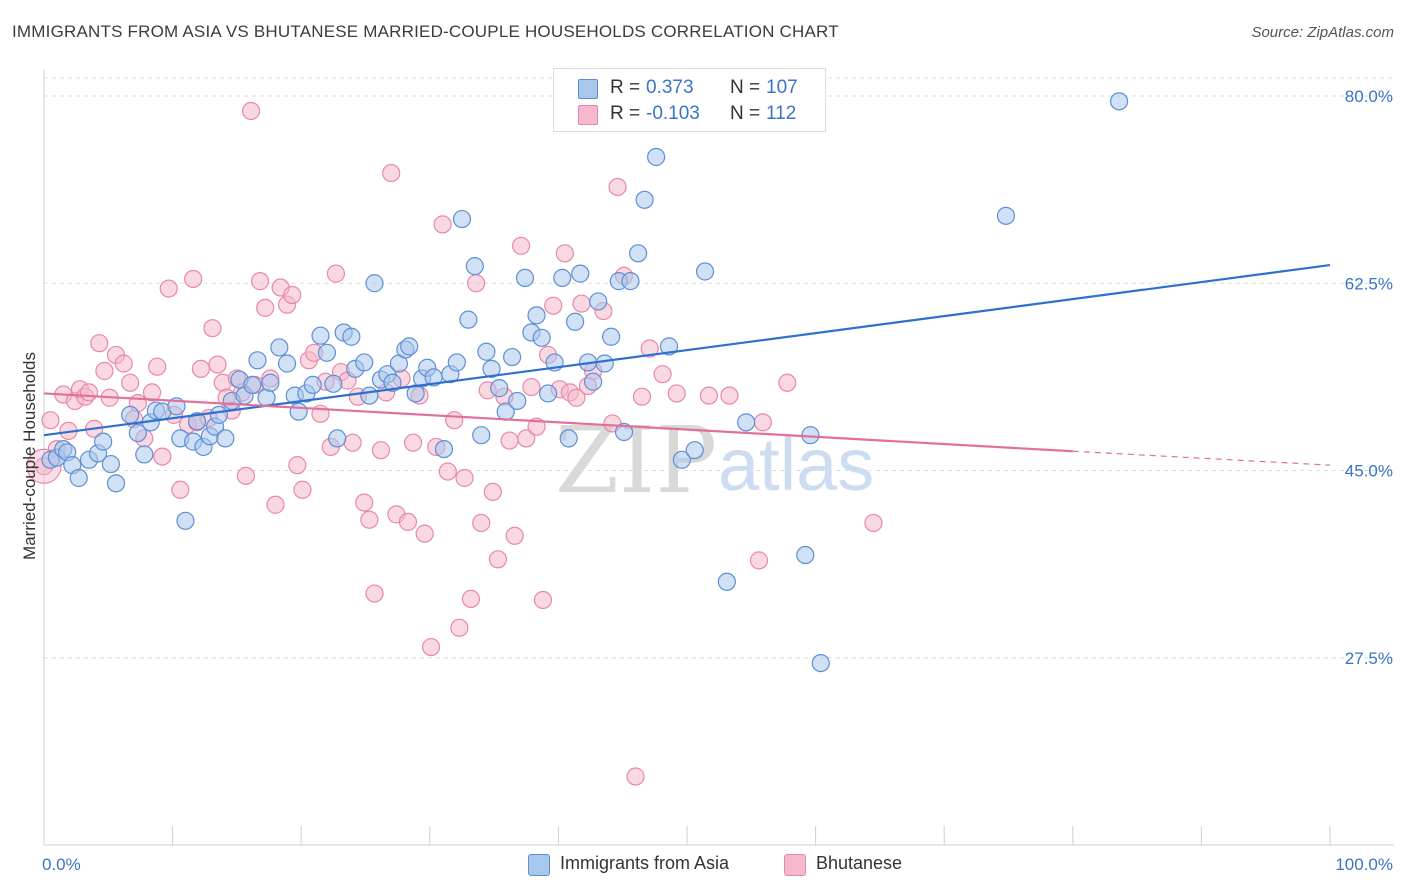  I want to click on legend-swatch-asia, so click(588, 89).